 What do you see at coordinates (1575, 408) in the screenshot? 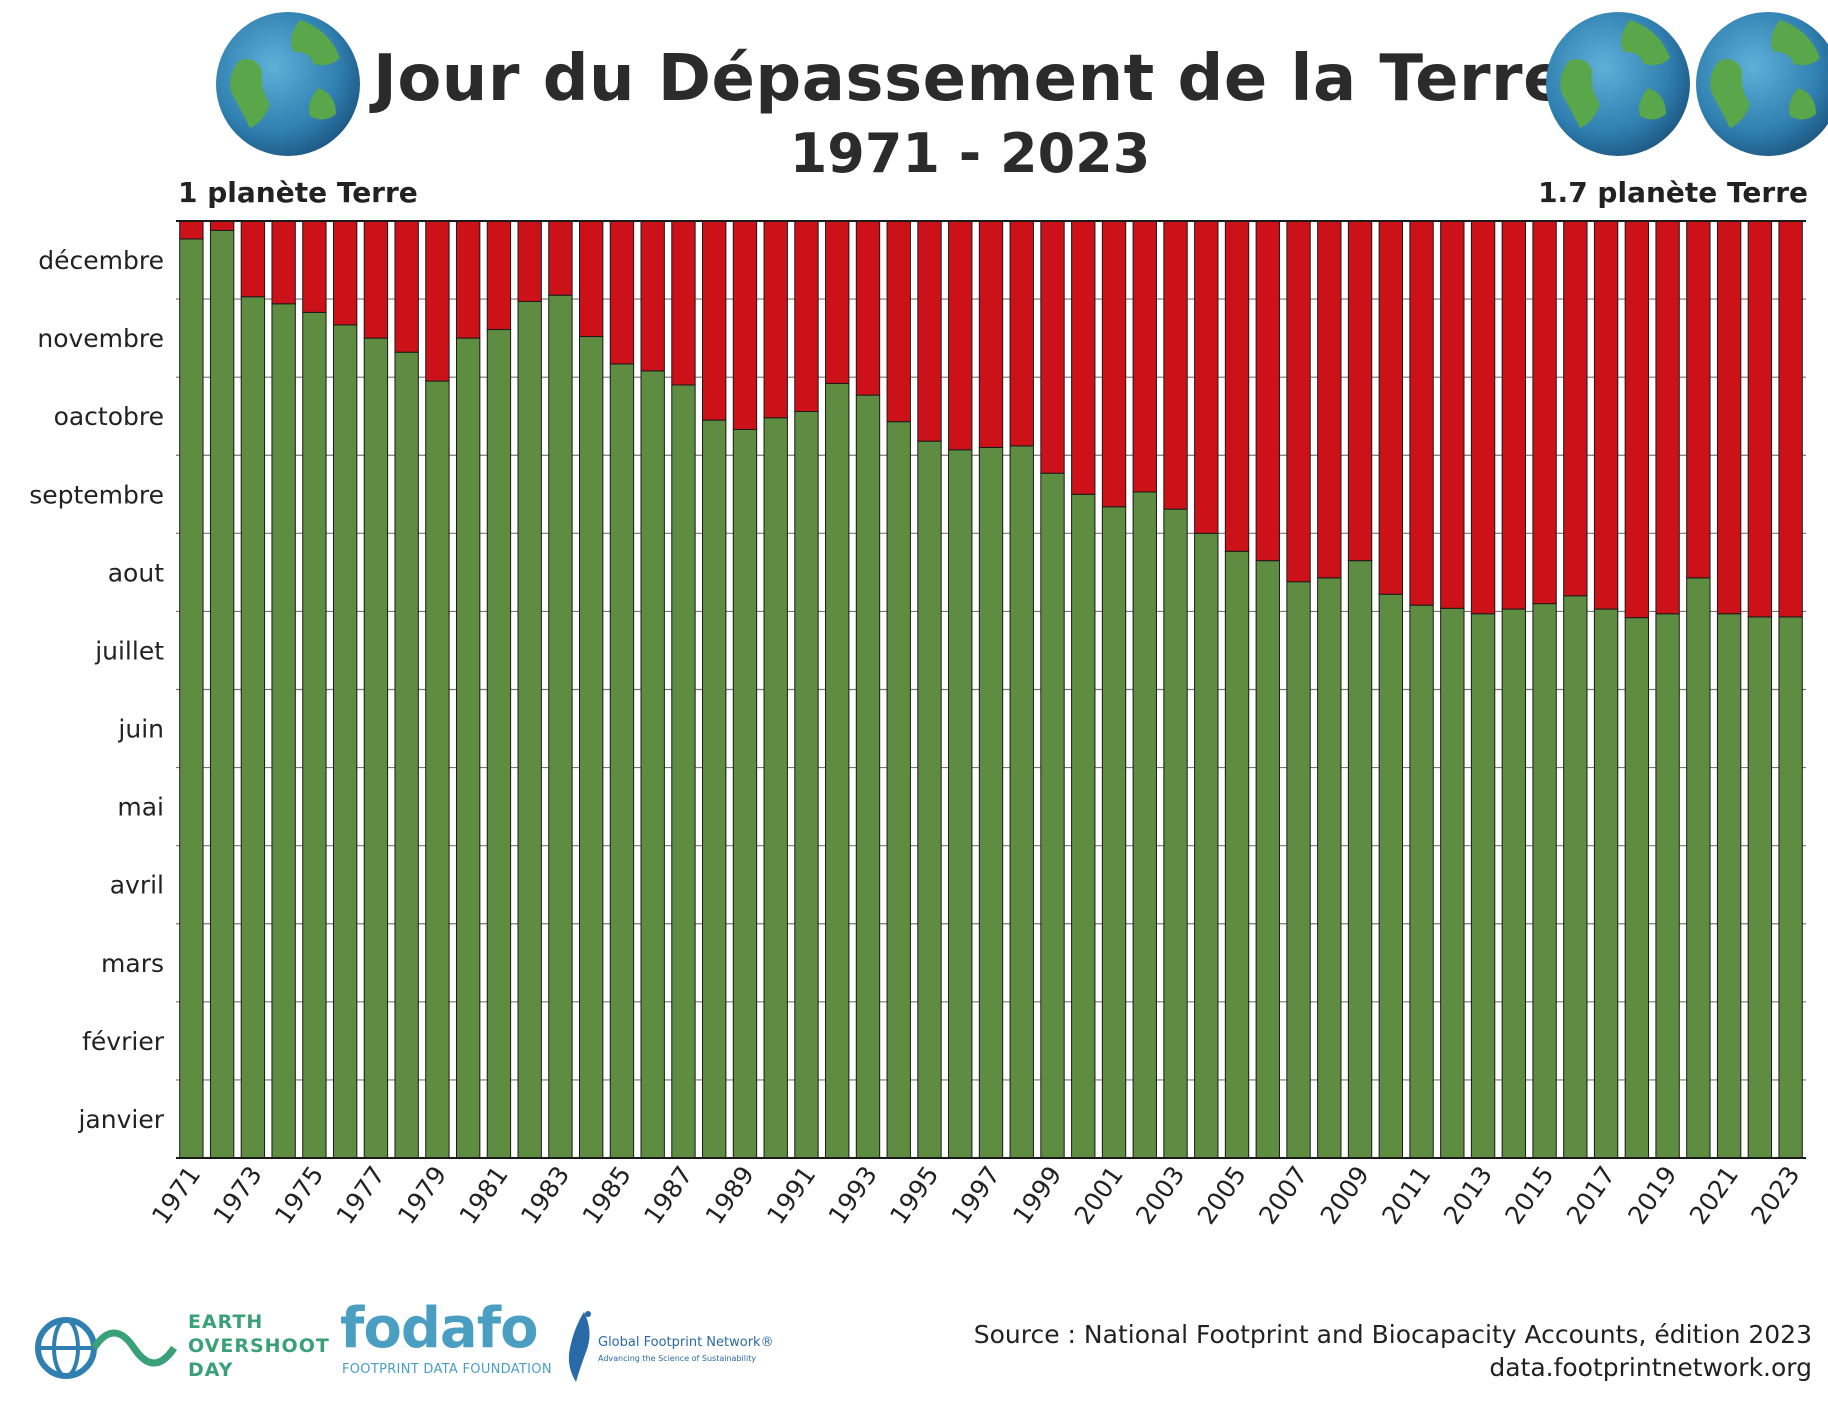
I see `bar-segment-red-2016` at bounding box center [1575, 408].